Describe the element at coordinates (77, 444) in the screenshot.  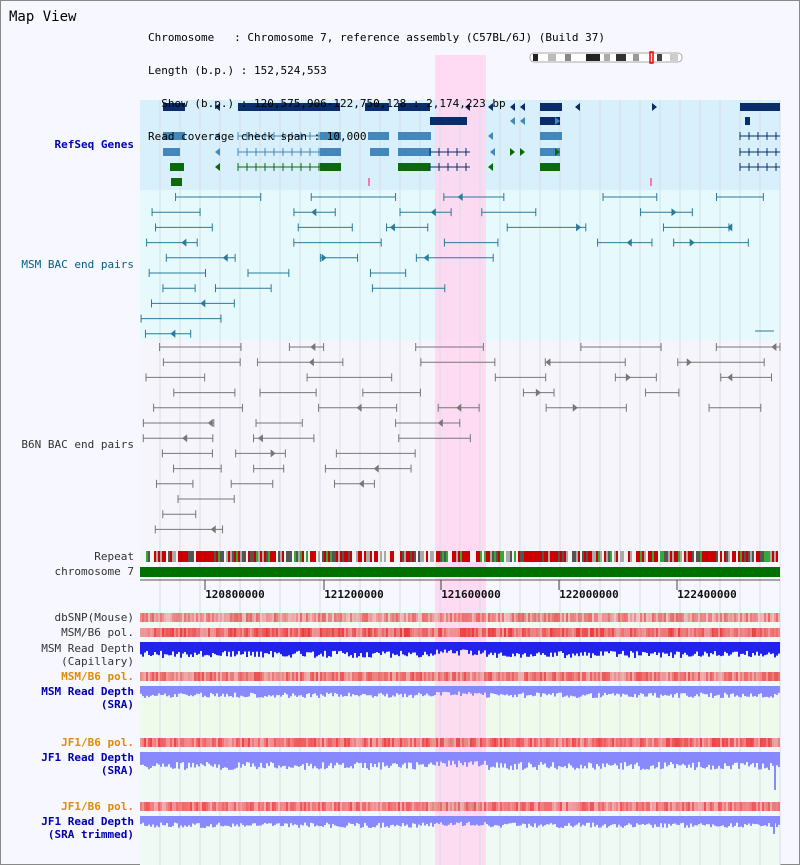
I see `track-label-b6n-bac: B6N BAC end pairs` at that location.